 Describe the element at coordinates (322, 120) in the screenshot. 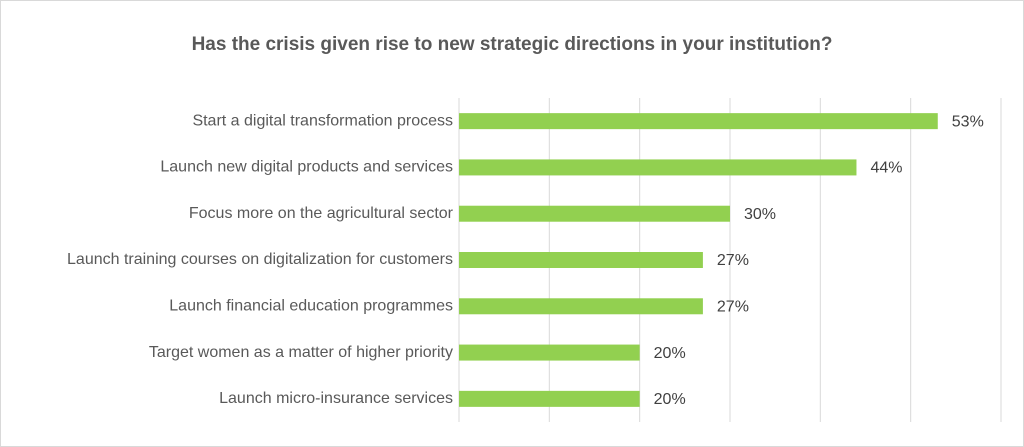

I see `category-label: Start a digital transformation process` at that location.